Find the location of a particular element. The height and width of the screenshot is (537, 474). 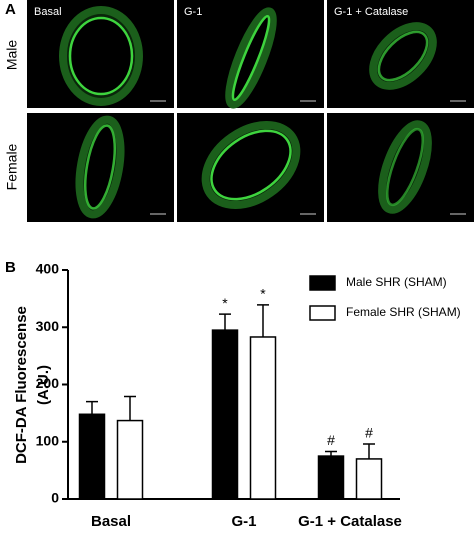

x-tick-label: Basal is located at coordinates (111, 521).